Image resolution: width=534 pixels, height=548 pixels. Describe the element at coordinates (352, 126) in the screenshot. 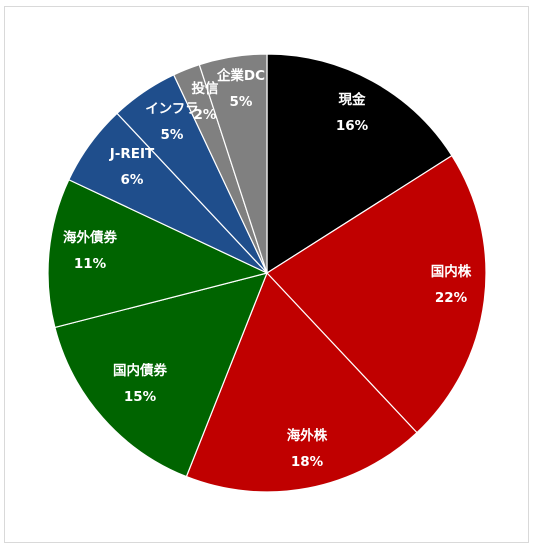

I see `slice-value-label: 16%` at that location.